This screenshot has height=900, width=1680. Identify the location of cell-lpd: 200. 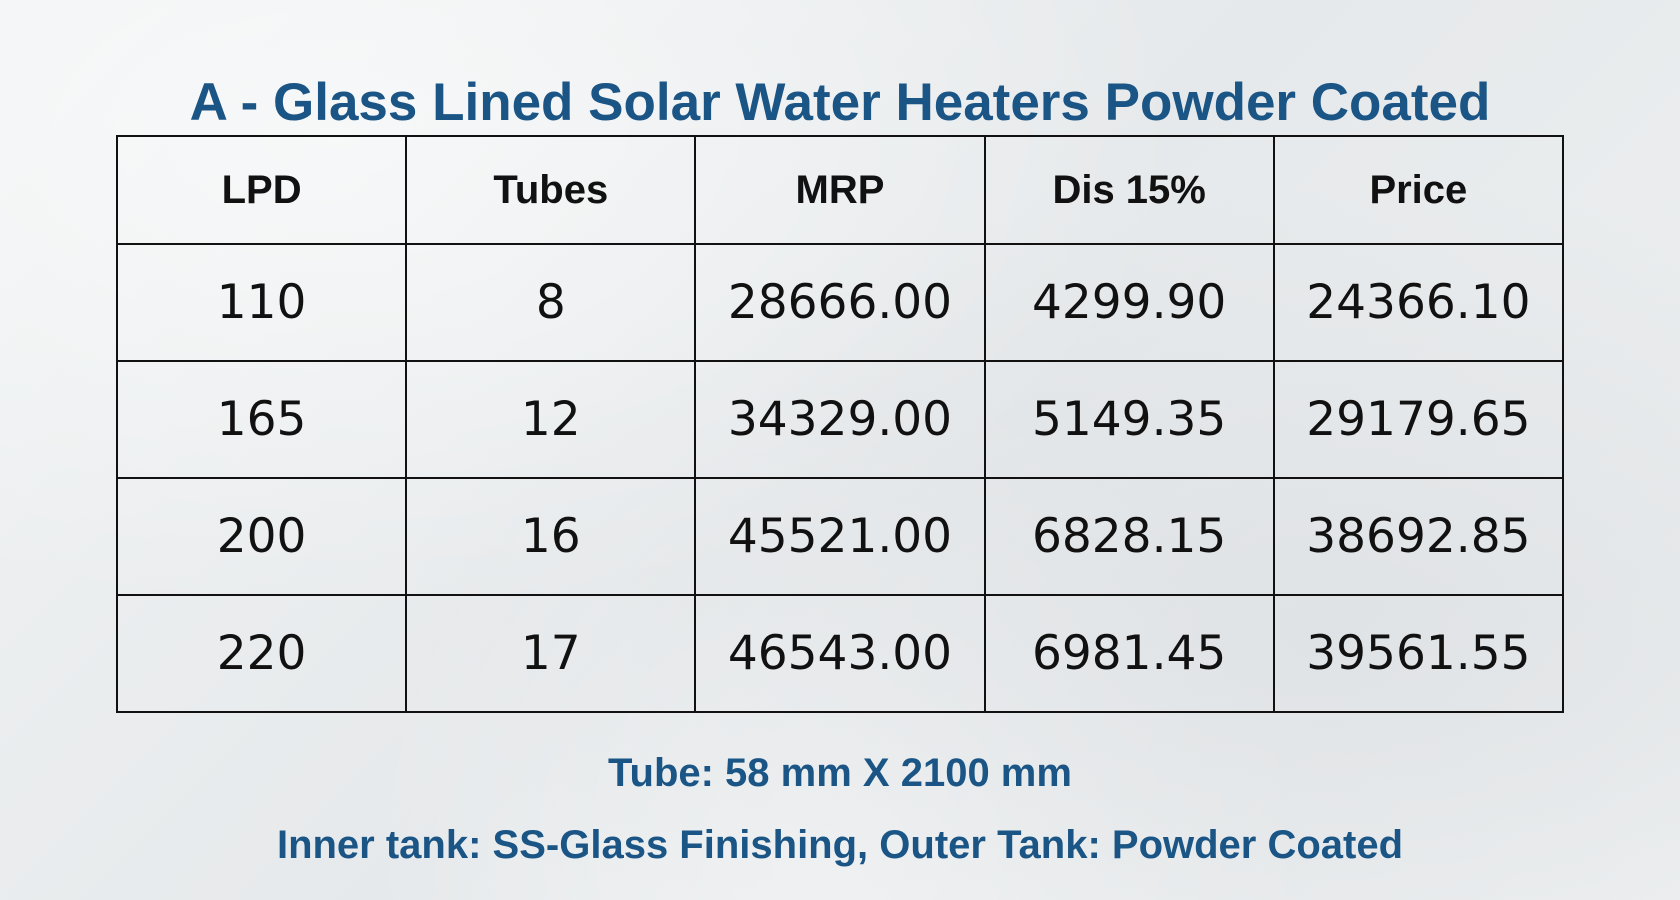
(261, 536).